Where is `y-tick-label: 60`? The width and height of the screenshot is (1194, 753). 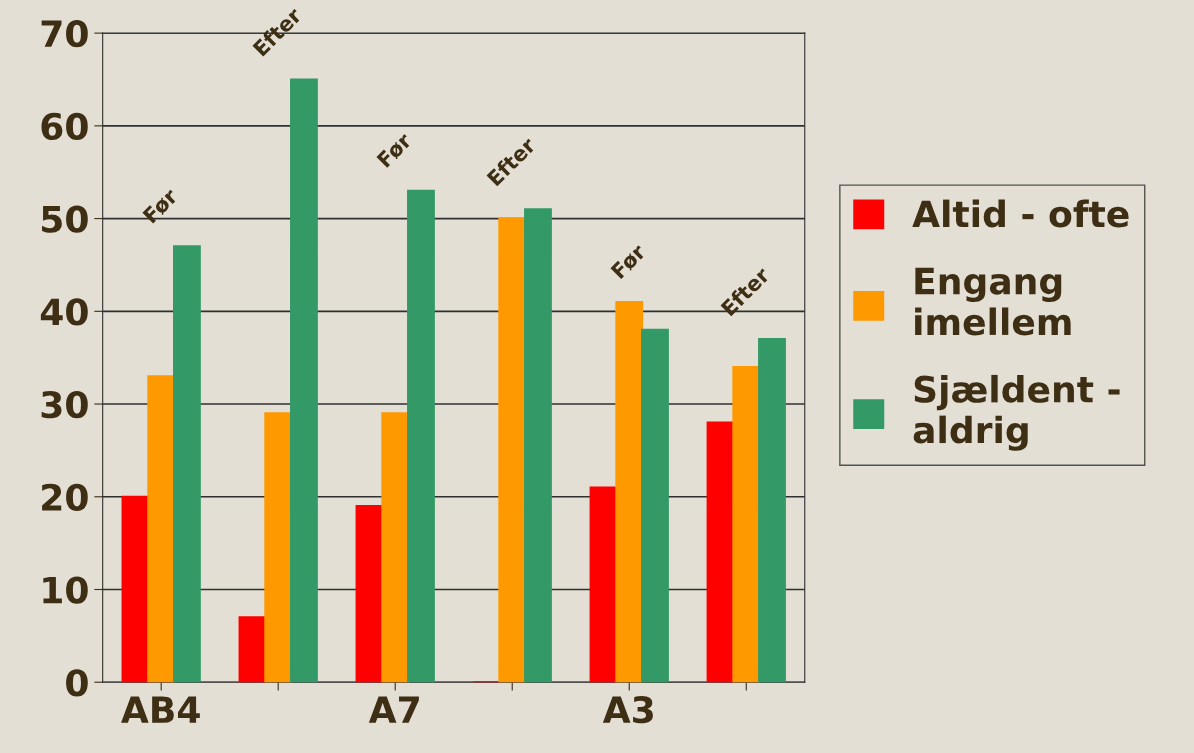 y-tick-label: 60 is located at coordinates (64, 126).